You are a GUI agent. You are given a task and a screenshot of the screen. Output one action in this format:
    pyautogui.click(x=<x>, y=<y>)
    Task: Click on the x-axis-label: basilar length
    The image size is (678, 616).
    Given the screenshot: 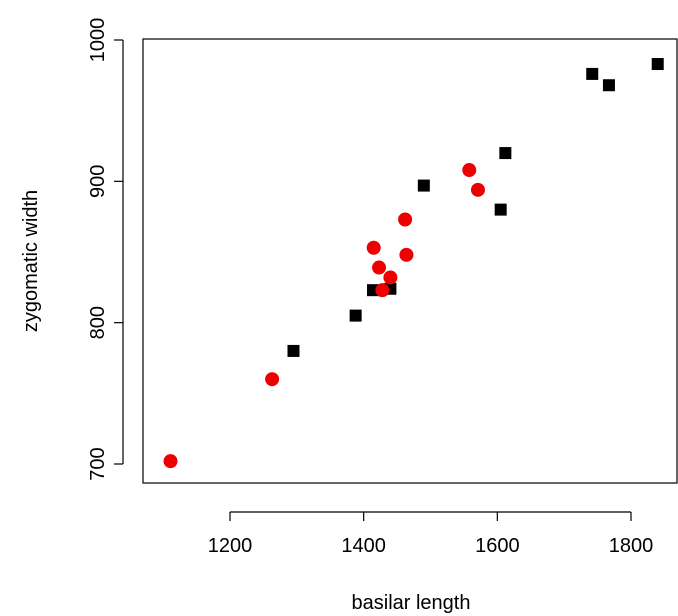 What is the action you would take?
    pyautogui.click(x=411, y=603)
    